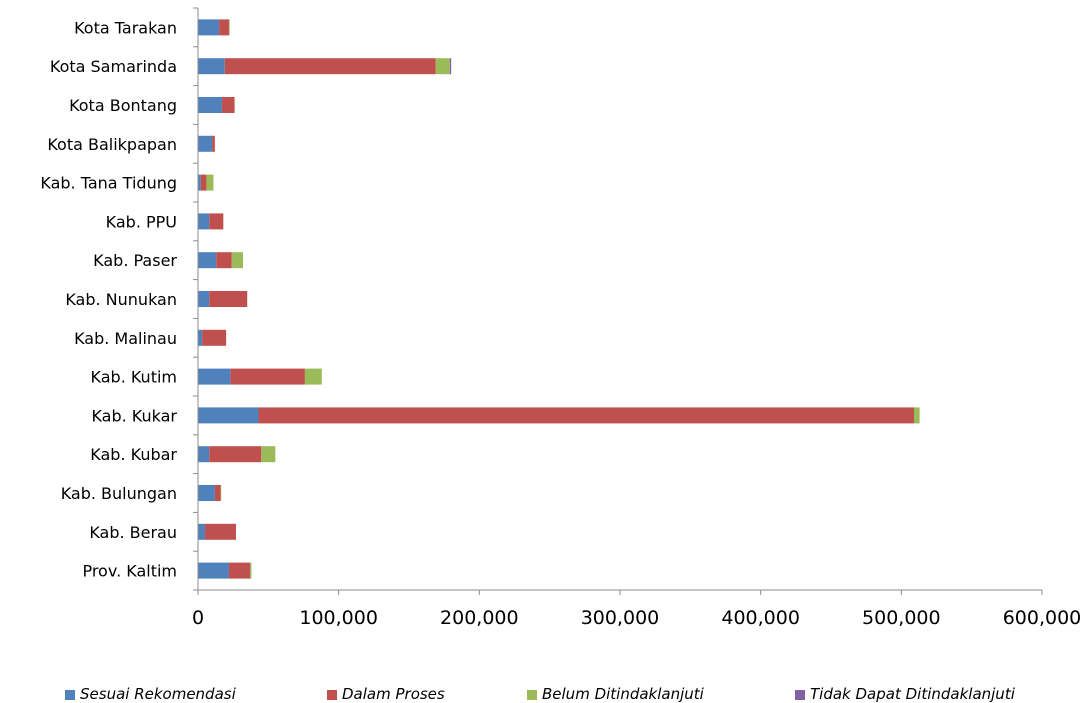 The width and height of the screenshot is (1088, 703). Describe the element at coordinates (760, 618) in the screenshot. I see `x-tick-label: 400,000` at that location.